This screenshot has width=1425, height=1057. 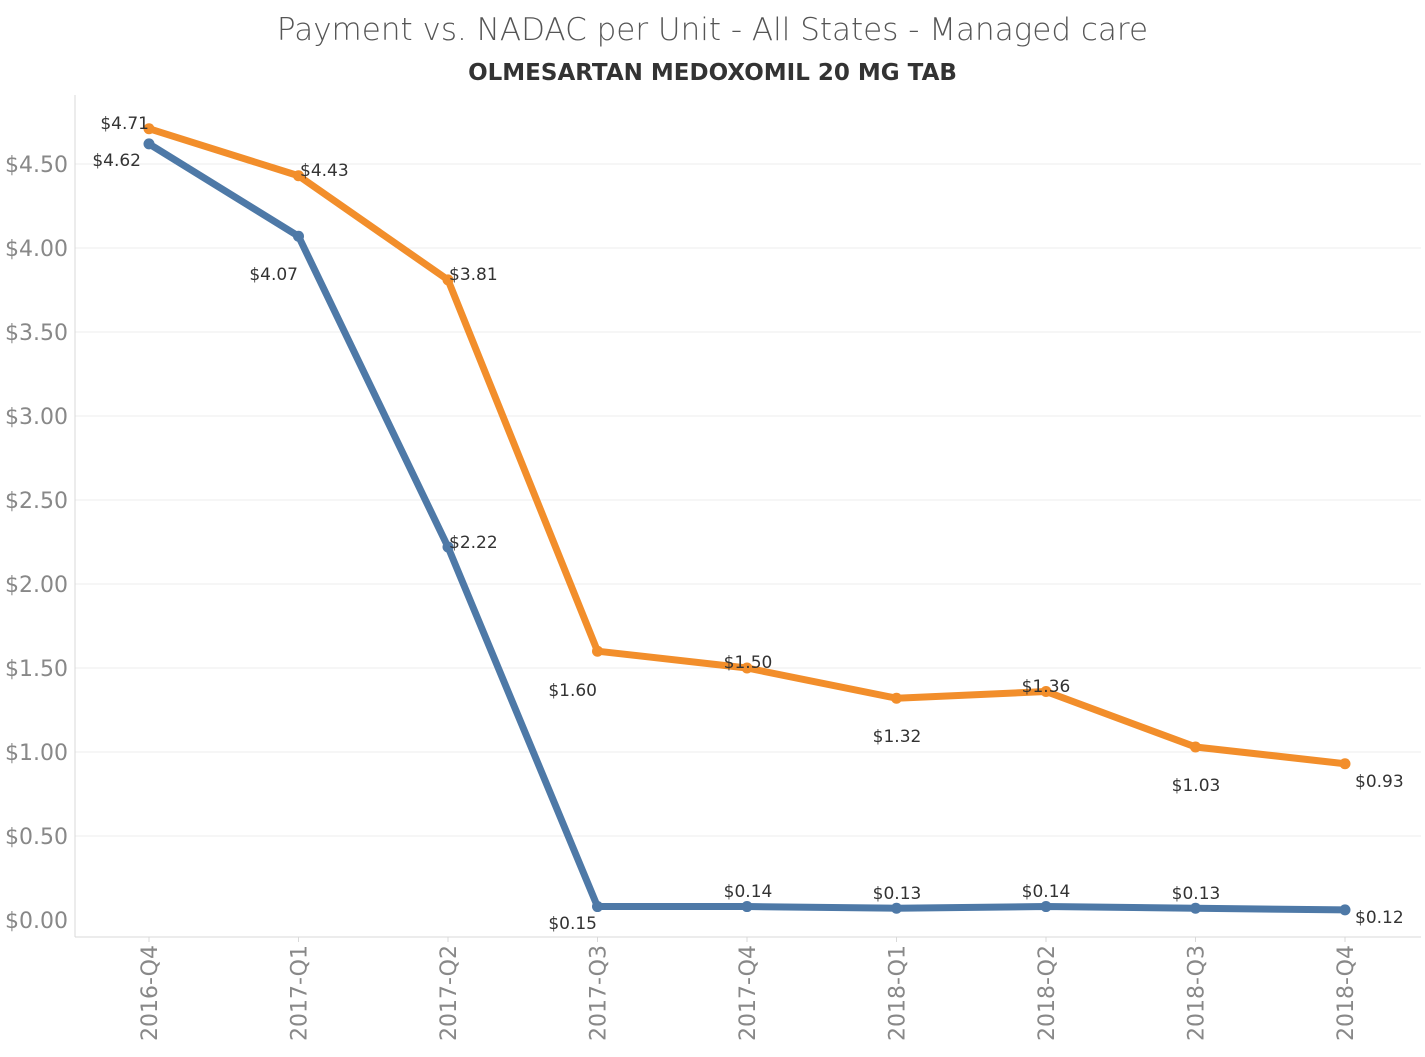 What do you see at coordinates (1197, 993) in the screenshot?
I see `x-tick-label: 2018-Q3` at bounding box center [1197, 993].